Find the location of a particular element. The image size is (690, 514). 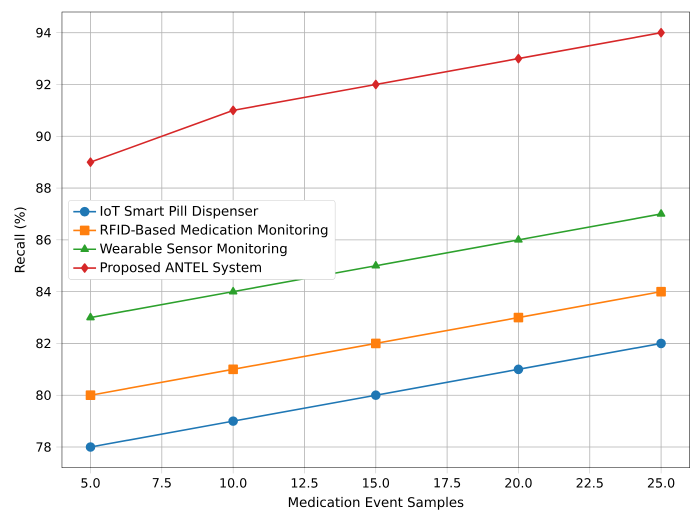

y-tick-label: 82 is located at coordinates (43, 343).